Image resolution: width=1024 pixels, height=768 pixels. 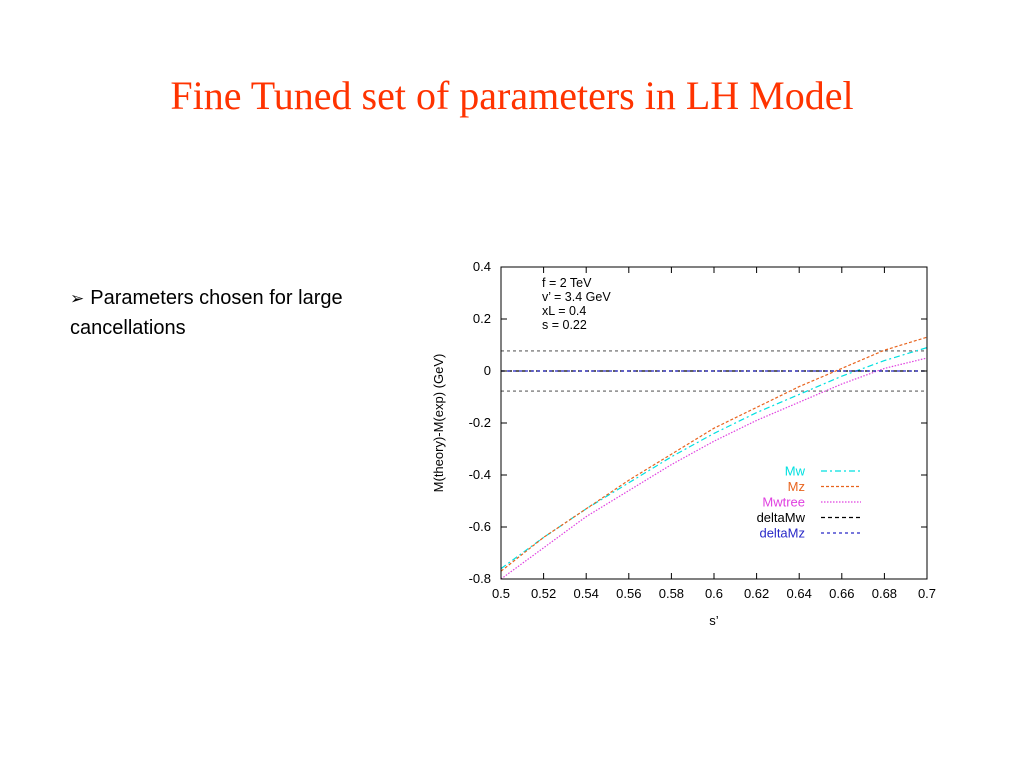 What do you see at coordinates (782, 533) in the screenshot?
I see `legend-label-deltamz: deltaMz` at bounding box center [782, 533].